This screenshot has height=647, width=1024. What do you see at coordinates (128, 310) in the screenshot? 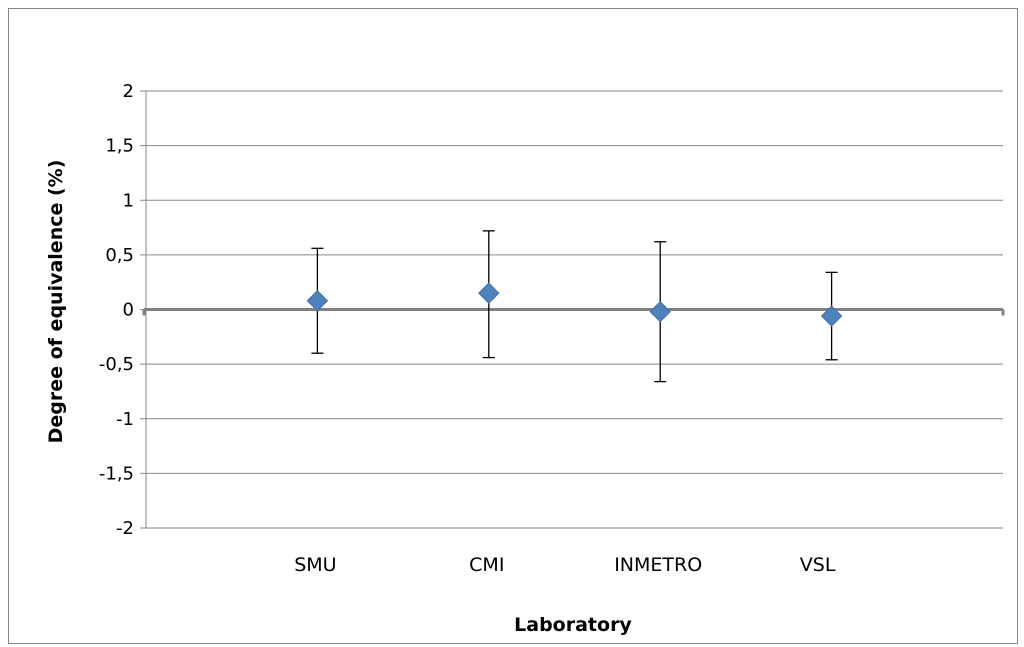
I see `y-tick-label: 0` at bounding box center [128, 310].